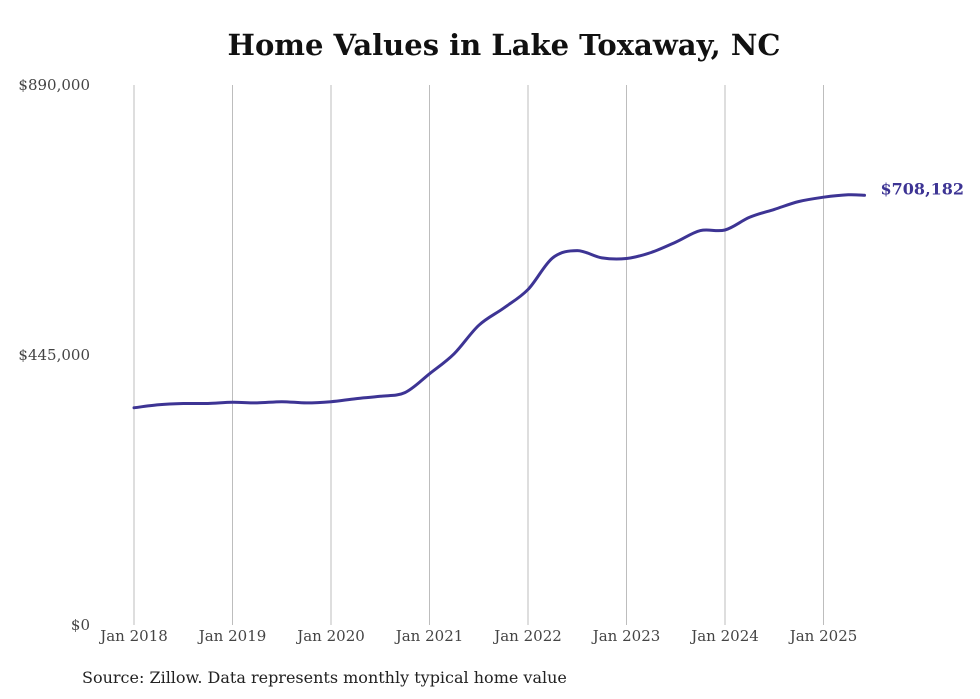 This screenshot has height=699, width=980. Describe the element at coordinates (504, 45) in the screenshot. I see `chart-title: Home Values in Lake Toxaway, NC` at that location.